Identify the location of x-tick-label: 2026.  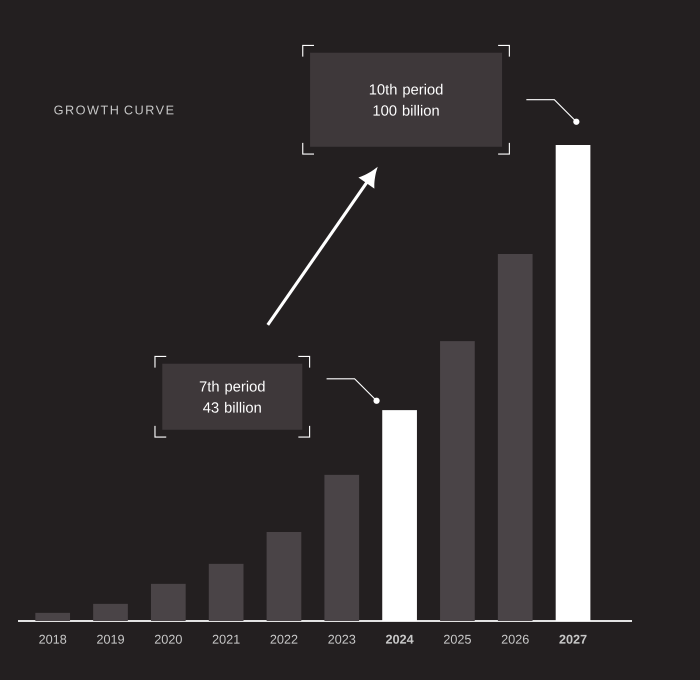
(515, 639).